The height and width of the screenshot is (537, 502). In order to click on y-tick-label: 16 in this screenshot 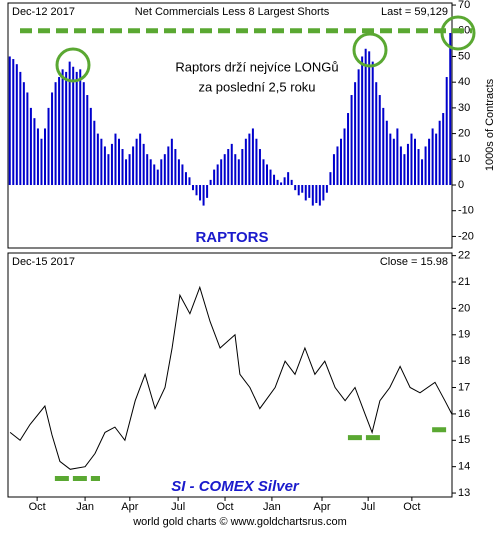, I will do `click(464, 414)`.